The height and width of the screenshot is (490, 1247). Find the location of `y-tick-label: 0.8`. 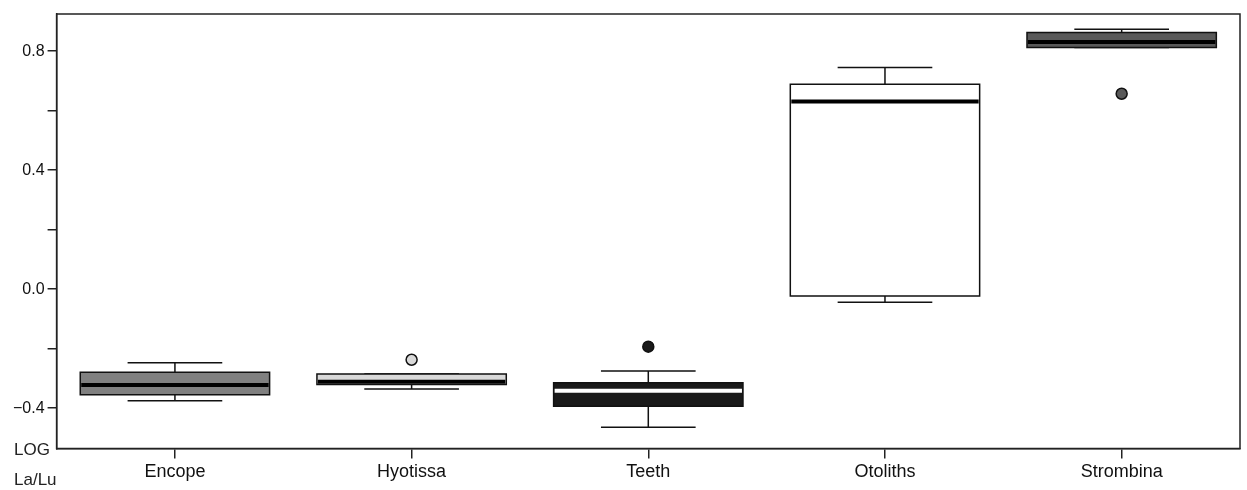

y-tick-label: 0.8 is located at coordinates (33, 50).